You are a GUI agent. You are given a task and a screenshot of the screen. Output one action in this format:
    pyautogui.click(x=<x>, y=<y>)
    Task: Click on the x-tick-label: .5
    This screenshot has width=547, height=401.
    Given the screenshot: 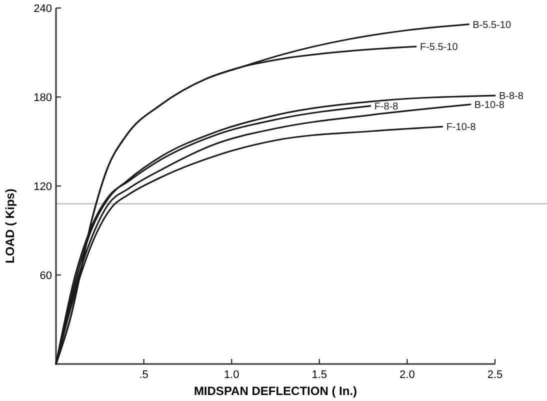 What is the action you would take?
    pyautogui.click(x=143, y=375)
    